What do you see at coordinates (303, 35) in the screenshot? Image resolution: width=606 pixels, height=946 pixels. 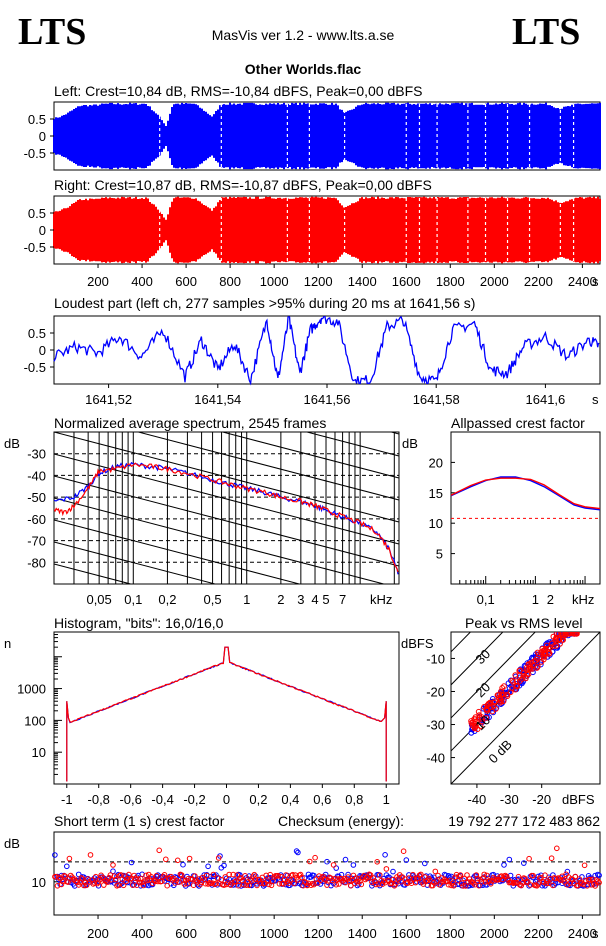 I see `app-title: MasVis ver 1.2 - www.lts.a.se` at bounding box center [303, 35].